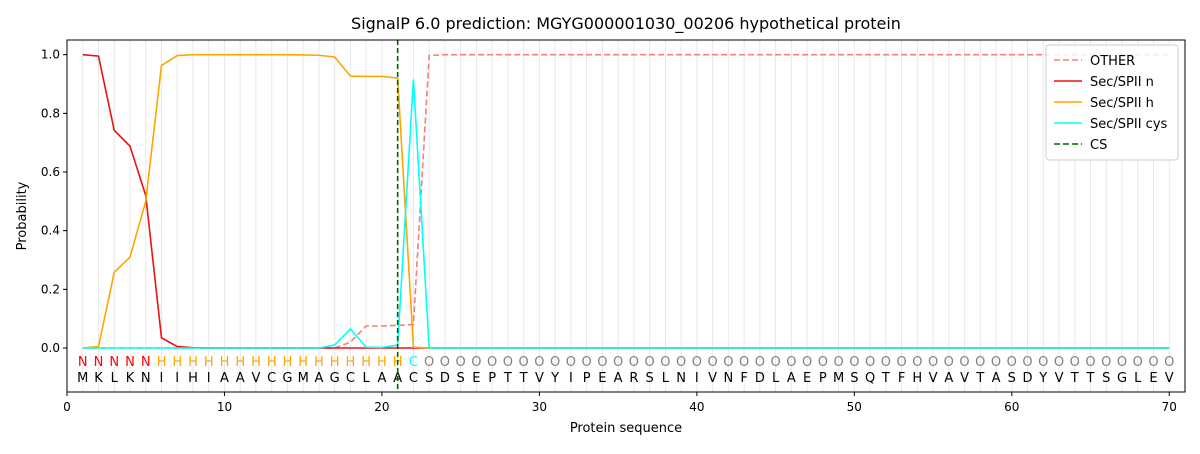 The width and height of the screenshot is (1200, 454). Describe the element at coordinates (50, 113) in the screenshot. I see `y-tick-label: 0.8` at that location.